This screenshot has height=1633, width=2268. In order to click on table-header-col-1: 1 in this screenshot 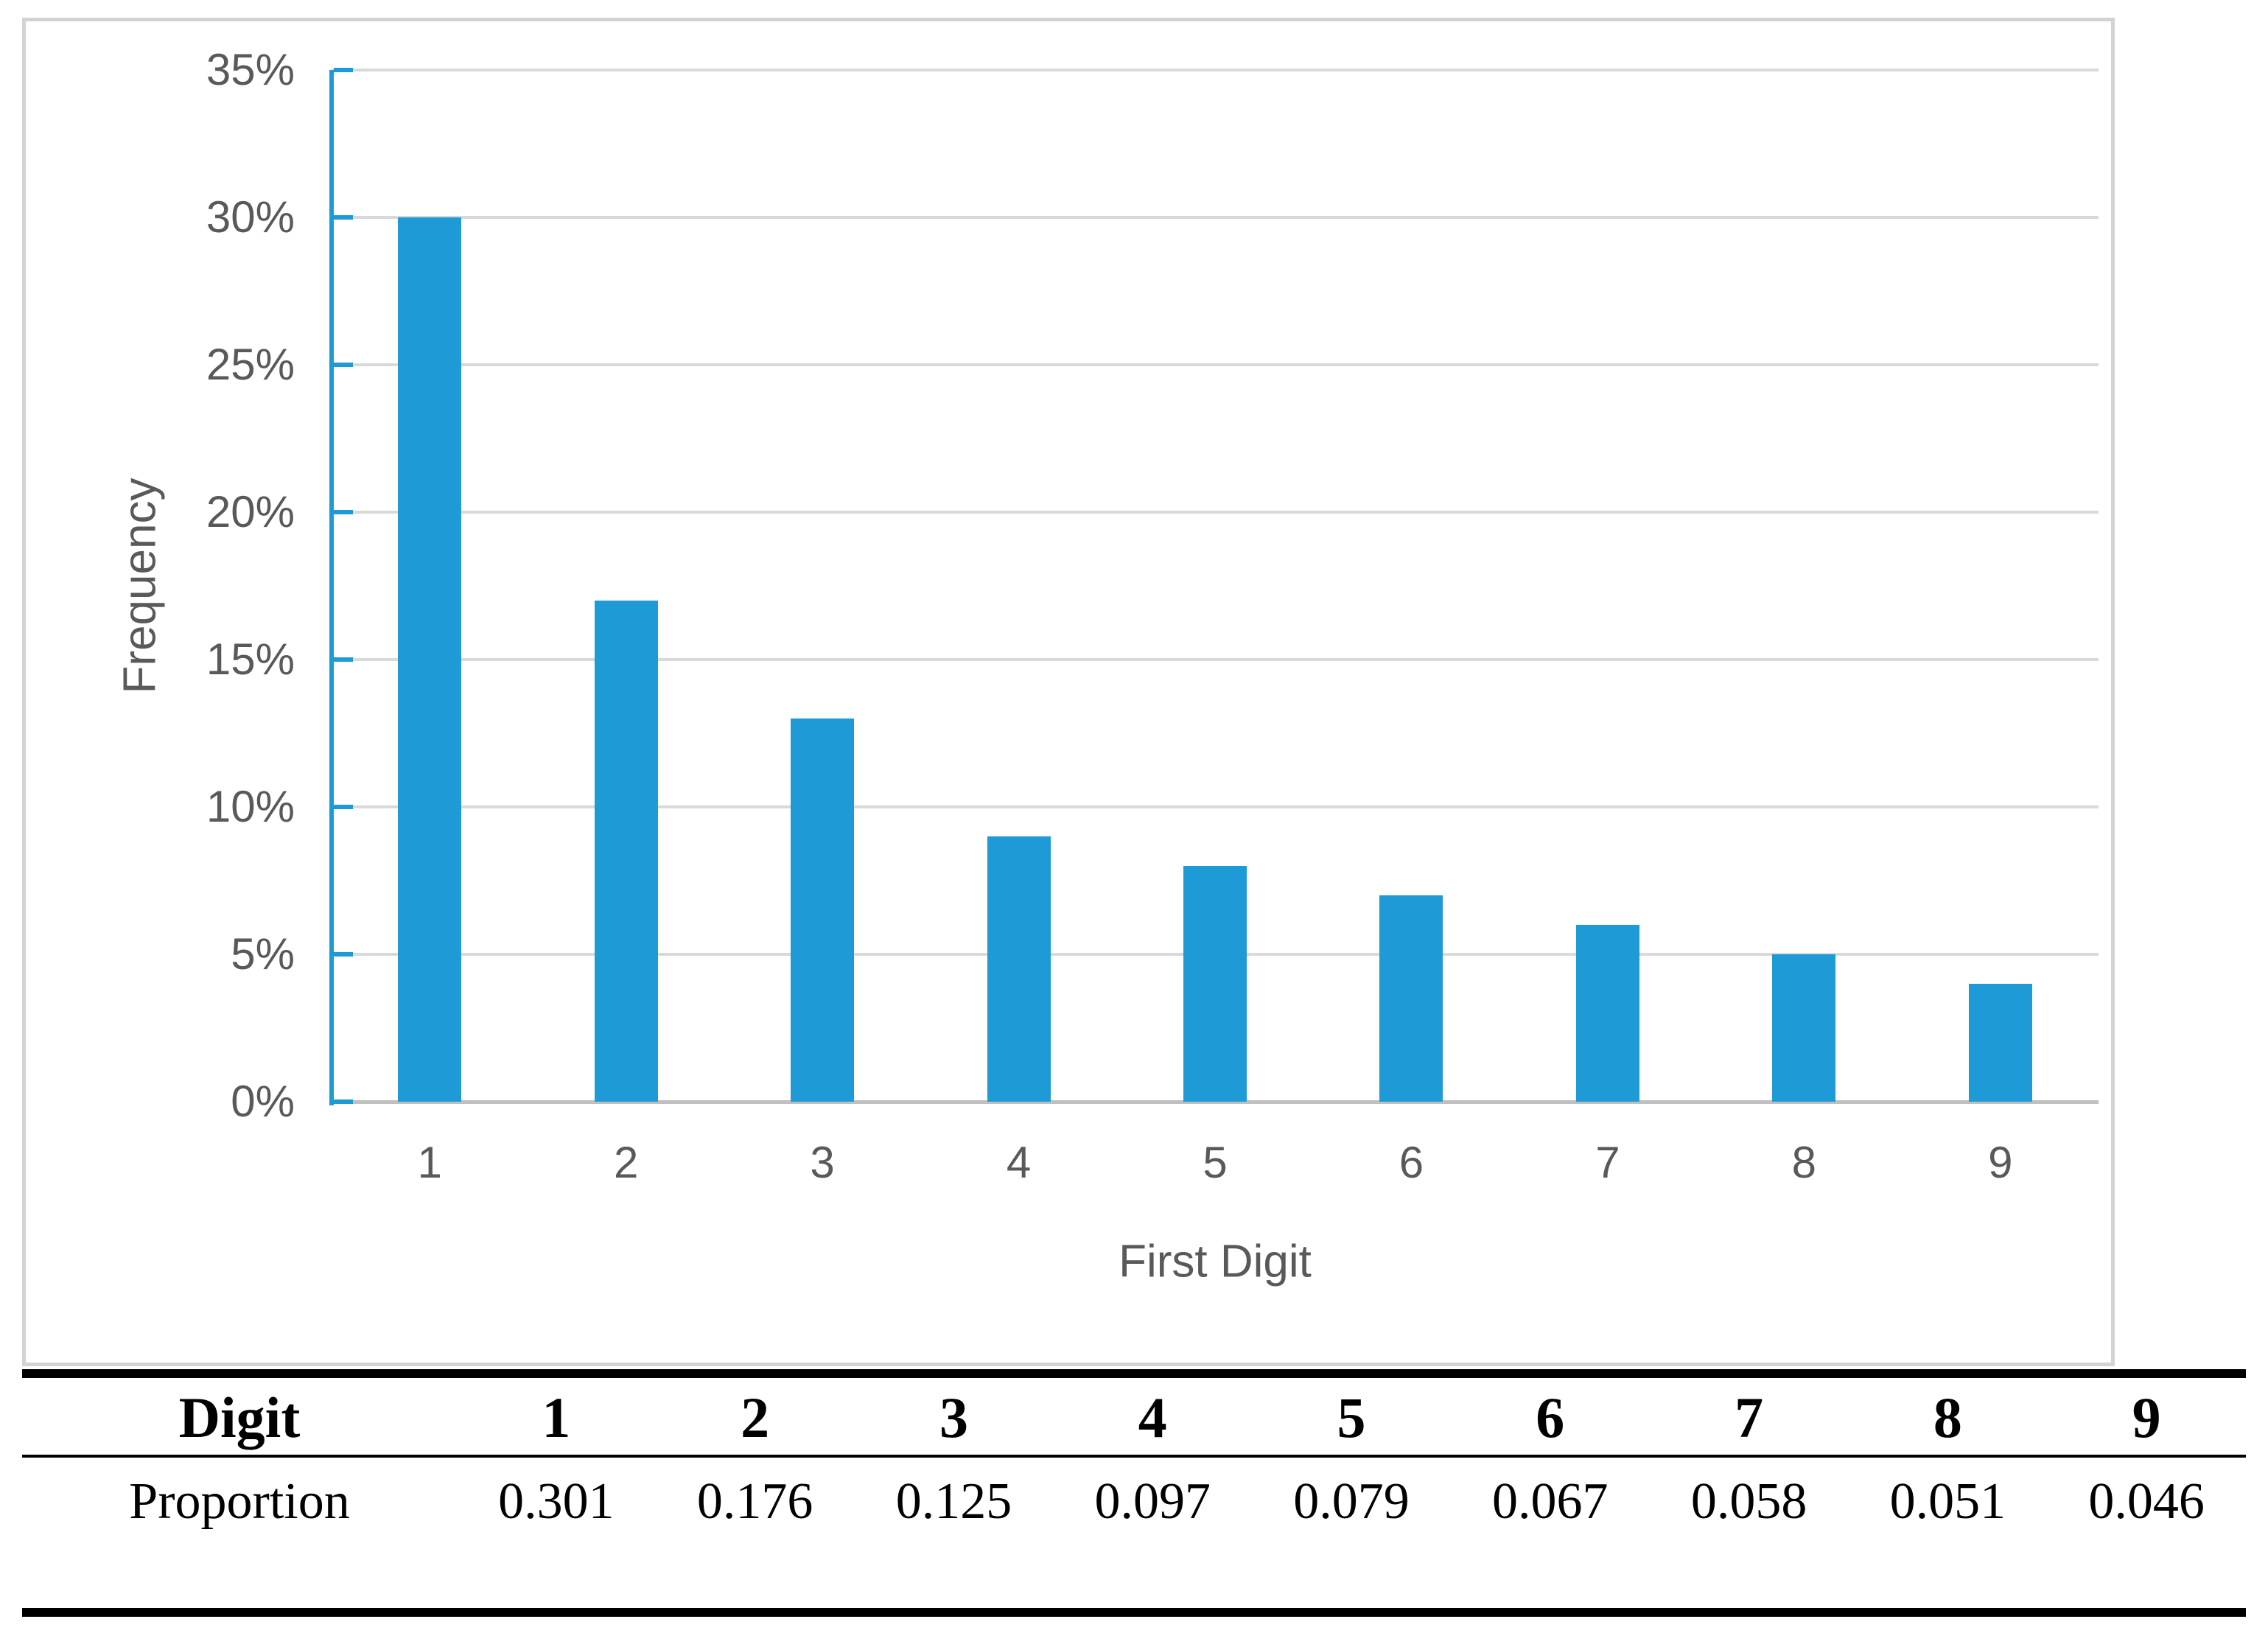, I will do `click(556, 1418)`.